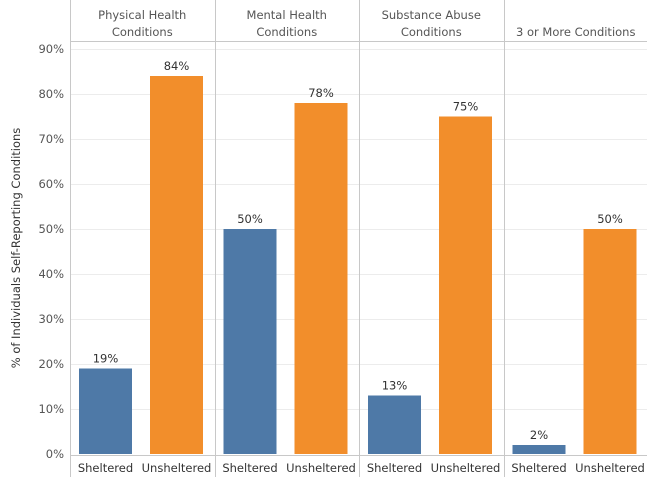 This screenshot has height=477, width=647. What do you see at coordinates (51, 139) in the screenshot?
I see `y-tick-label: 70%` at bounding box center [51, 139].